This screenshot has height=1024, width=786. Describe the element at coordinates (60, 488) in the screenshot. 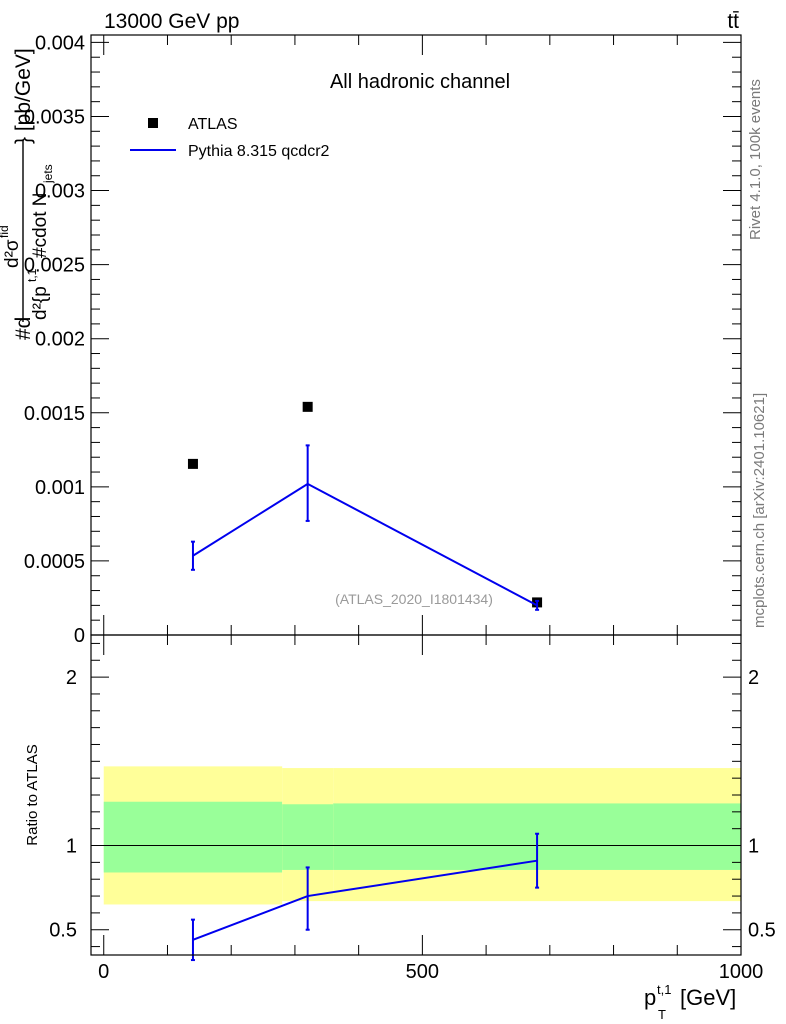

I see `main-y-tick-label: 0.001` at that location.